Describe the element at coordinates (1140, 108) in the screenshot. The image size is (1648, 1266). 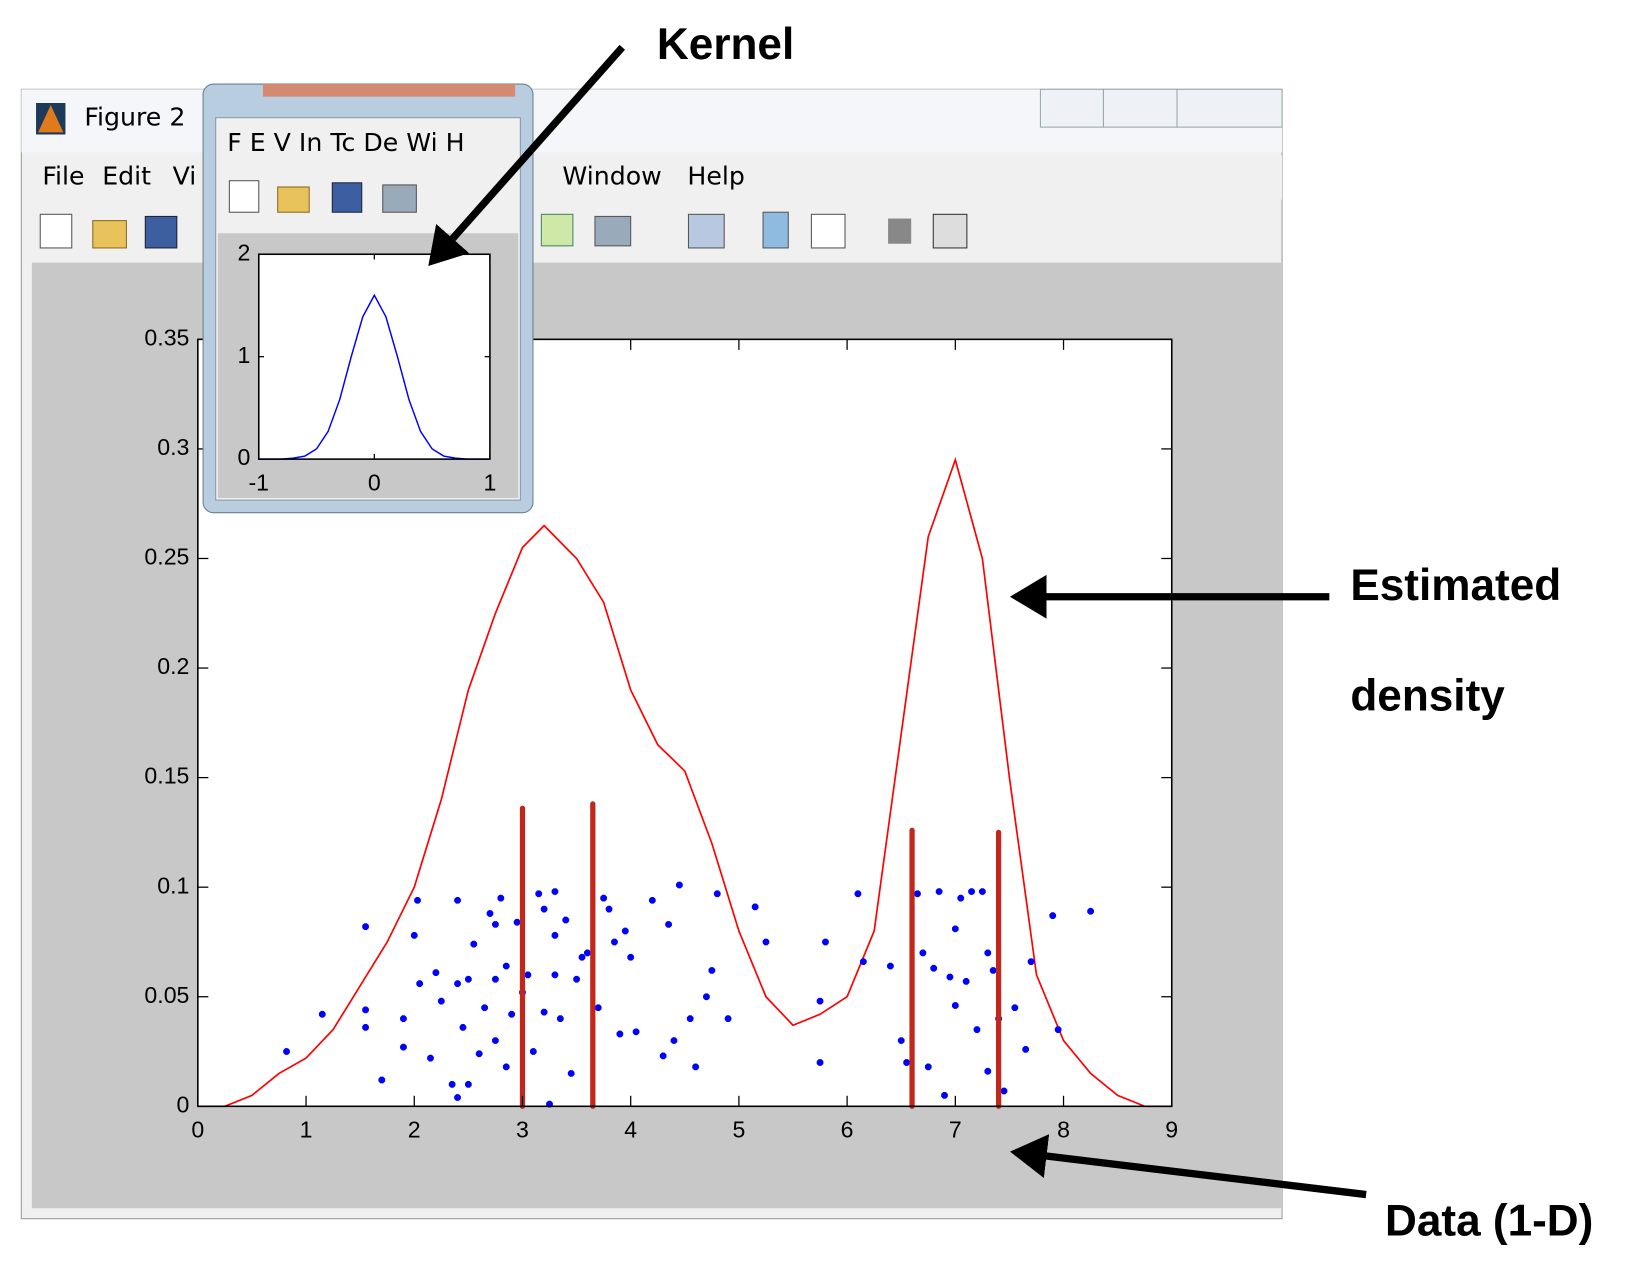
I see `maximize-button` at that location.